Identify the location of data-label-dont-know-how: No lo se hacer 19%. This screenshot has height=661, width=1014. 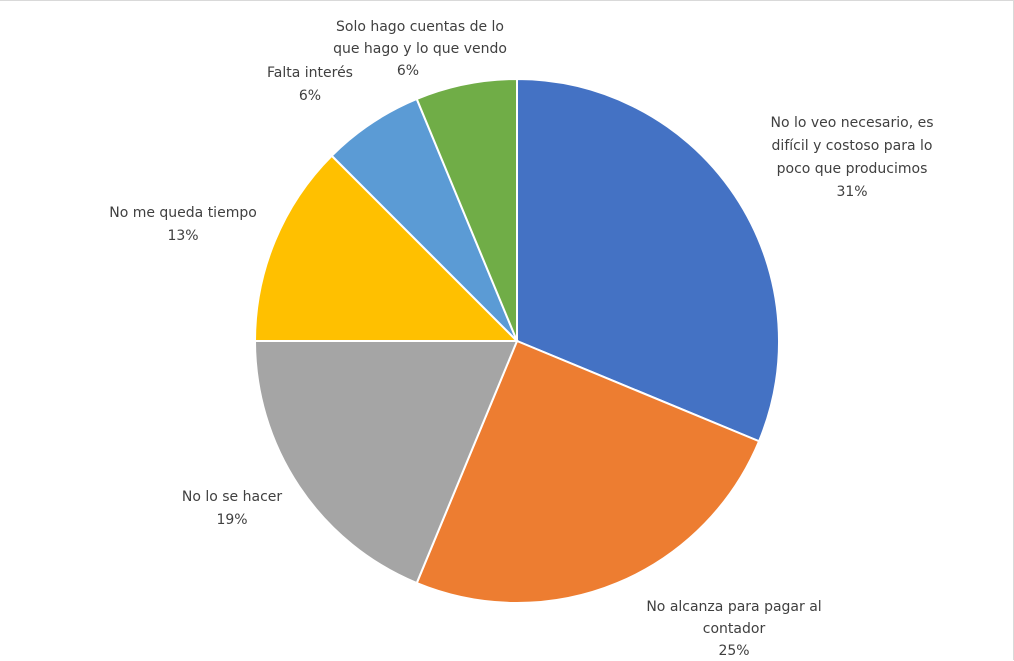
(232, 508).